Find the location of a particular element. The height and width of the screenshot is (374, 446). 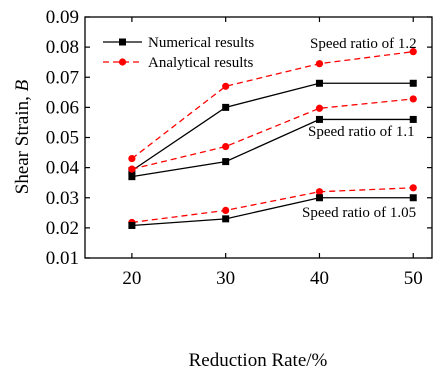

legend-marker-numerical is located at coordinates (122, 42).